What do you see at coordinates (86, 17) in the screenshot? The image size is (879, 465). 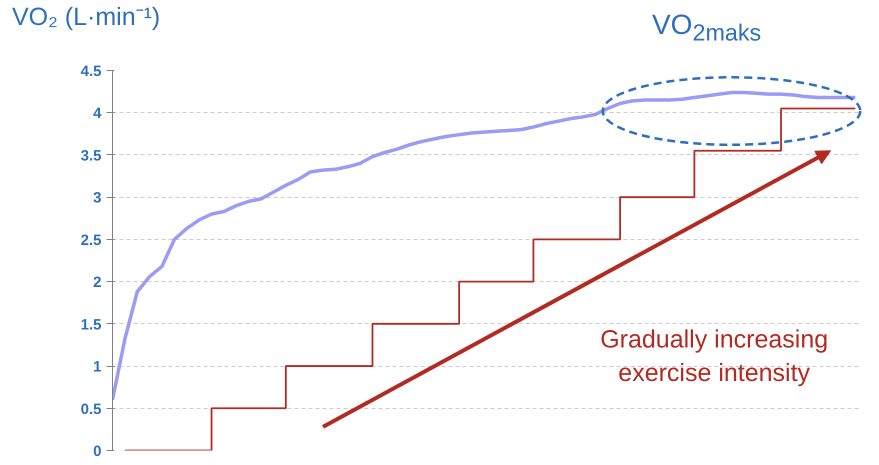 I see `y-axis-title: VO₂ (L·min⁻¹)` at bounding box center [86, 17].